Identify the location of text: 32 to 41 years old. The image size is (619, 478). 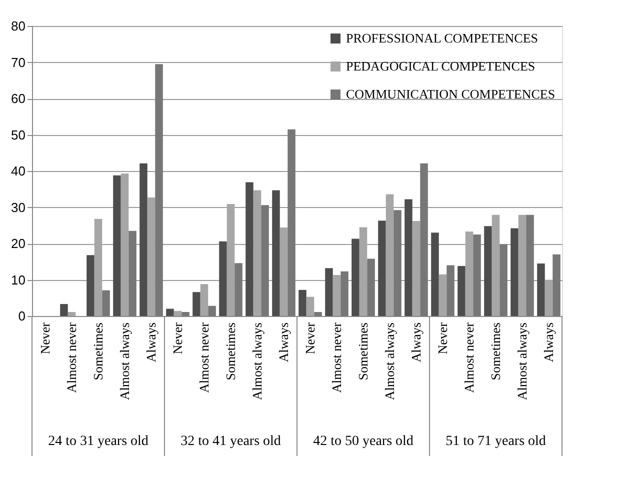
(230, 441).